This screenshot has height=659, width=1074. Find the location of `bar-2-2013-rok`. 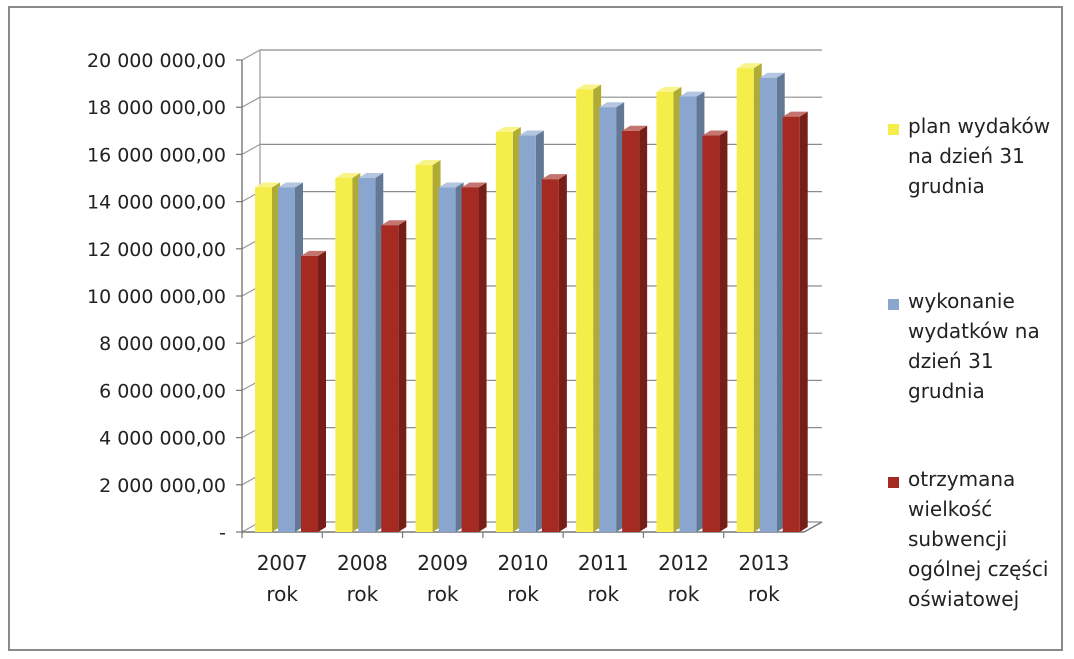

bar-2-2013-rok is located at coordinates (772, 302).